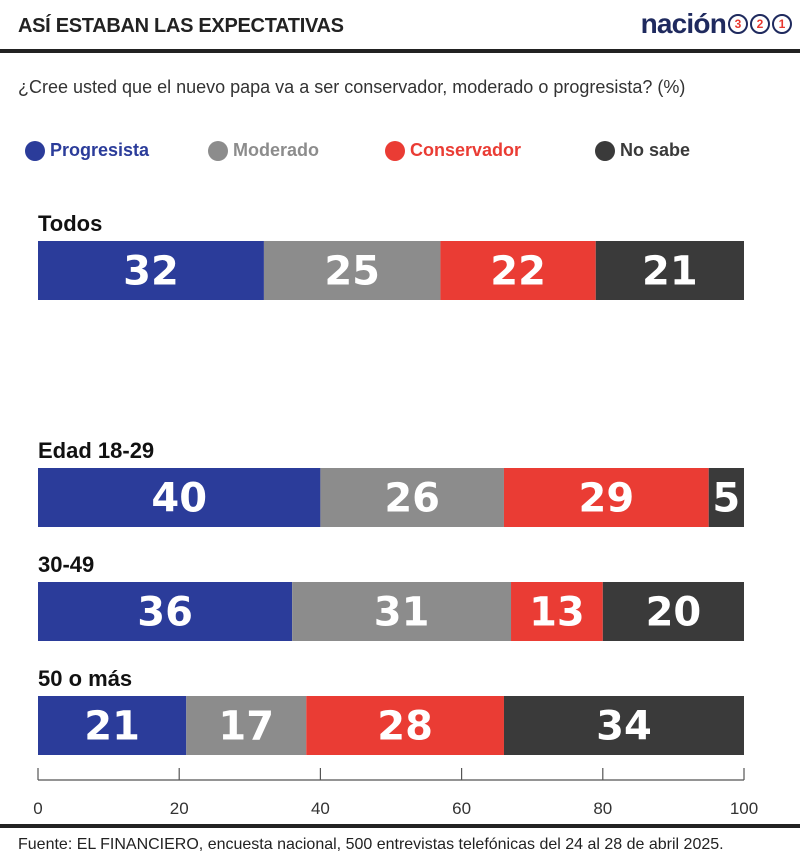 This screenshot has width=800, height=867. I want to click on legend-swatch-no-sabe, so click(605, 150).